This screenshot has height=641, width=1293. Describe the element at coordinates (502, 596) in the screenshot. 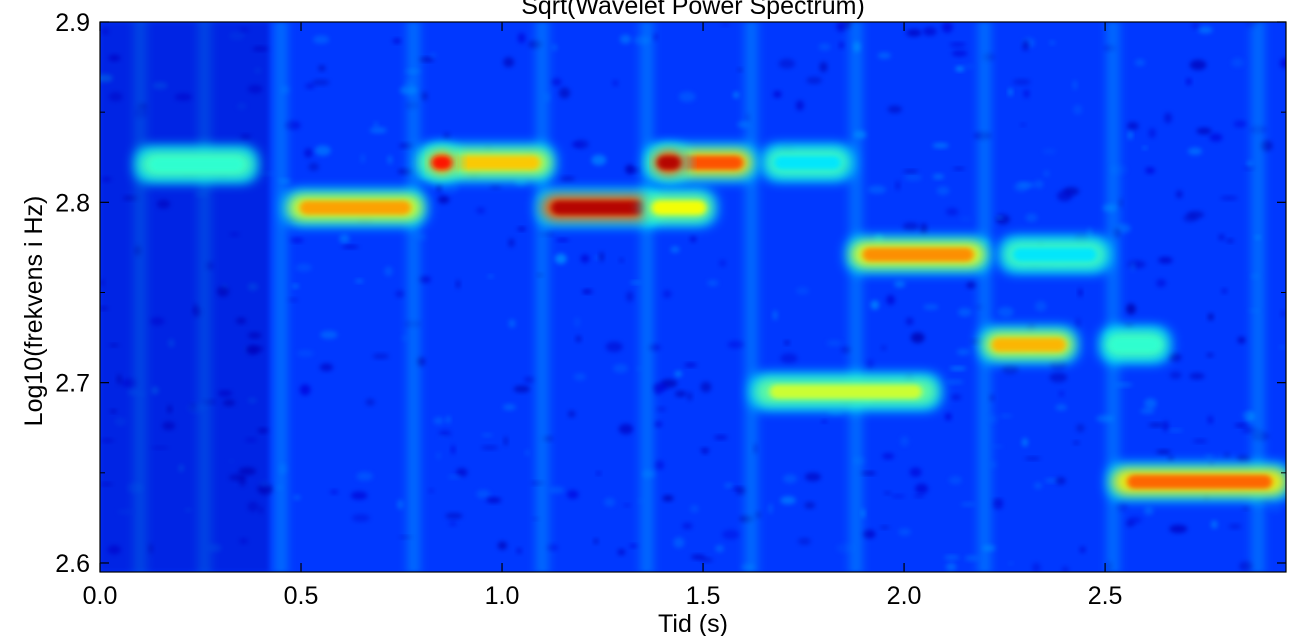

I see `x-tick-label: 1.0` at that location.